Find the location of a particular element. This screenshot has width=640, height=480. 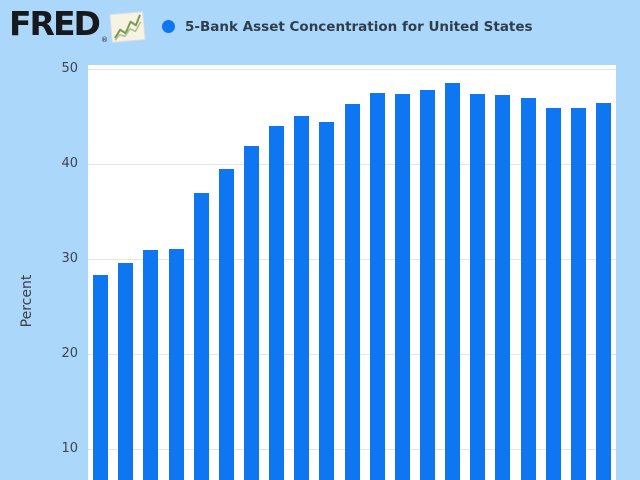

chart-bar-1997 is located at coordinates (126, 371).